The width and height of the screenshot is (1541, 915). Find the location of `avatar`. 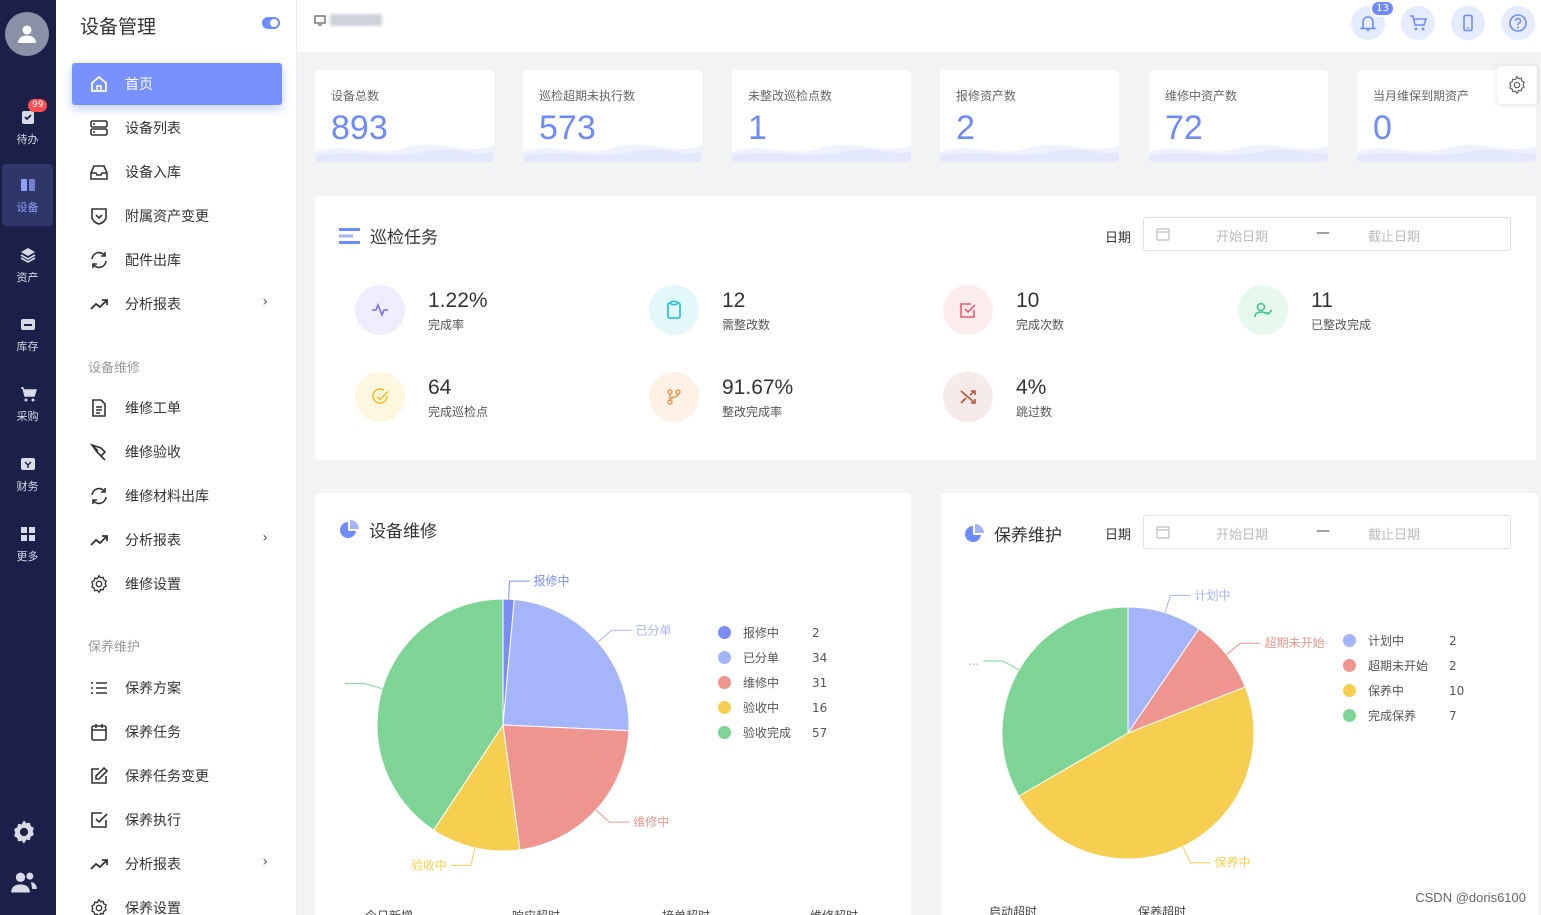

avatar is located at coordinates (27, 34).